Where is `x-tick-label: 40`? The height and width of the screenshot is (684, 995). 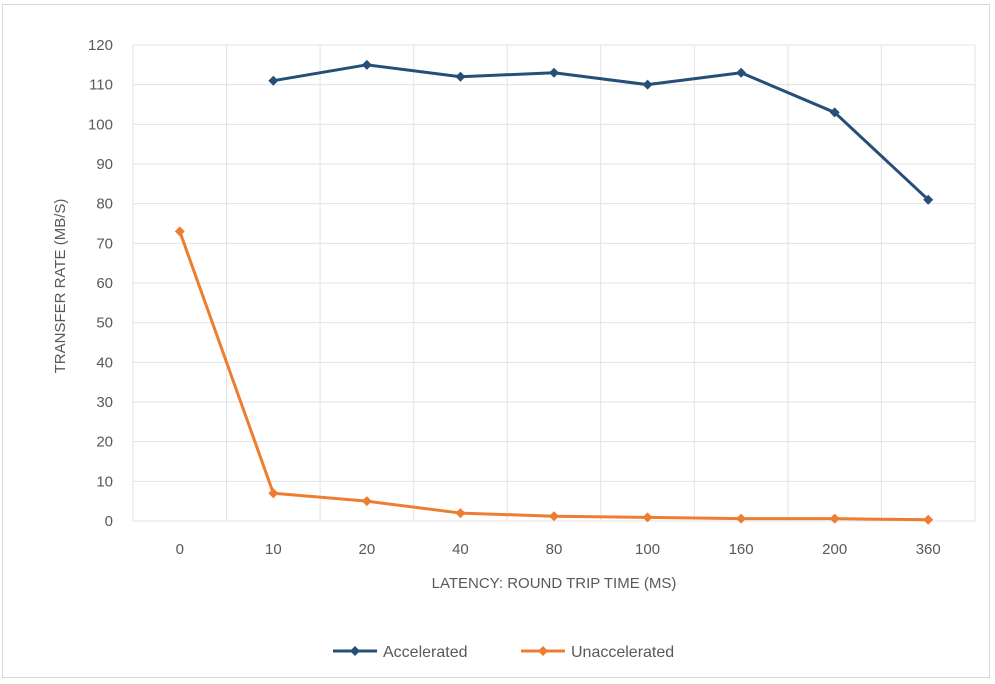
x-tick-label: 40 is located at coordinates (460, 549).